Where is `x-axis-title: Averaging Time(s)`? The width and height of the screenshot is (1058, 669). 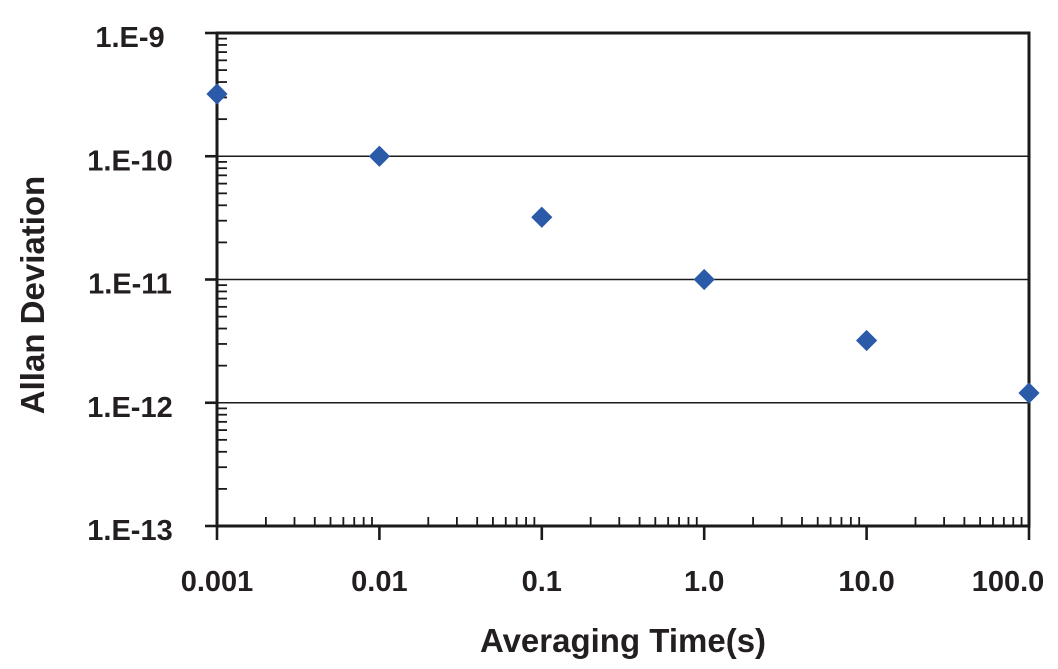
x-axis-title: Averaging Time(s) is located at coordinates (623, 640).